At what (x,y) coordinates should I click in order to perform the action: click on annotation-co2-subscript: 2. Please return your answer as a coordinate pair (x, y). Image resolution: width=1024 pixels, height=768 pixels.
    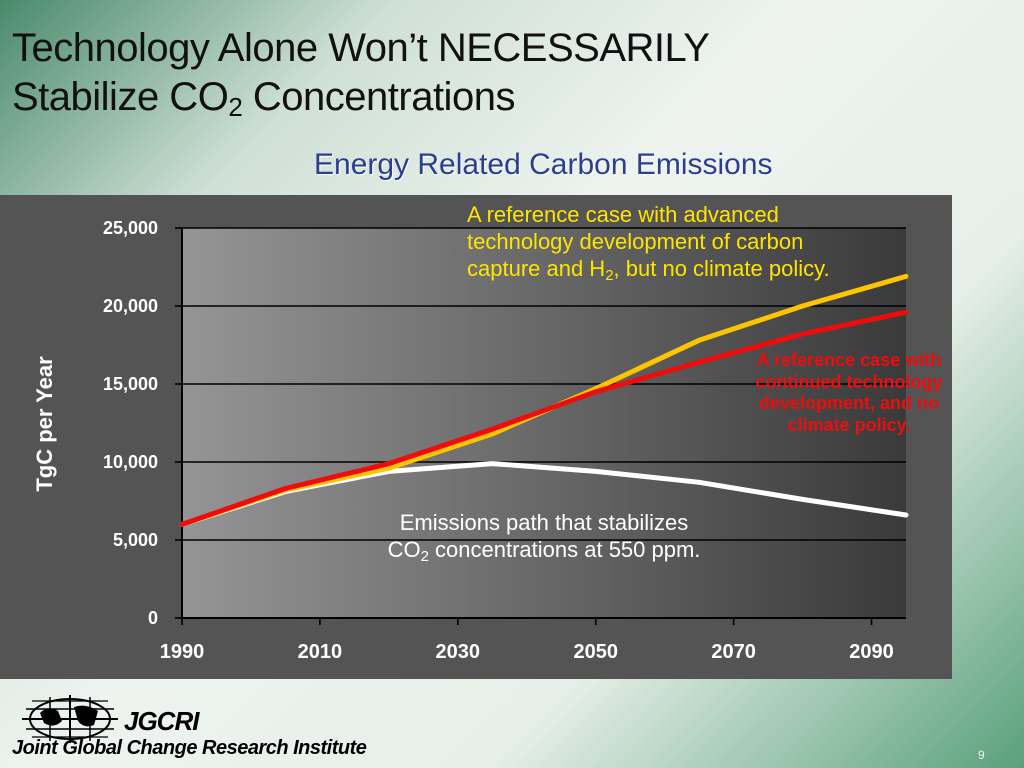
    Looking at the image, I should click on (424, 556).